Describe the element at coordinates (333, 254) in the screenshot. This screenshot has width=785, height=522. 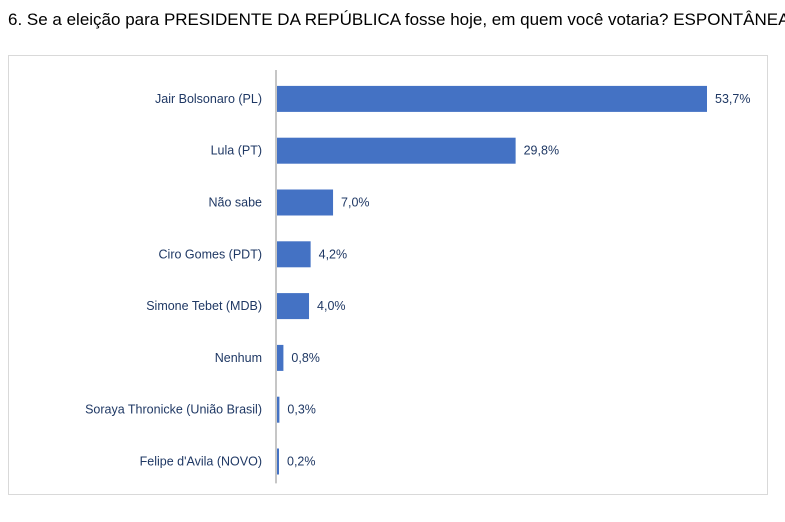
I see `data-label: 4,2%` at that location.